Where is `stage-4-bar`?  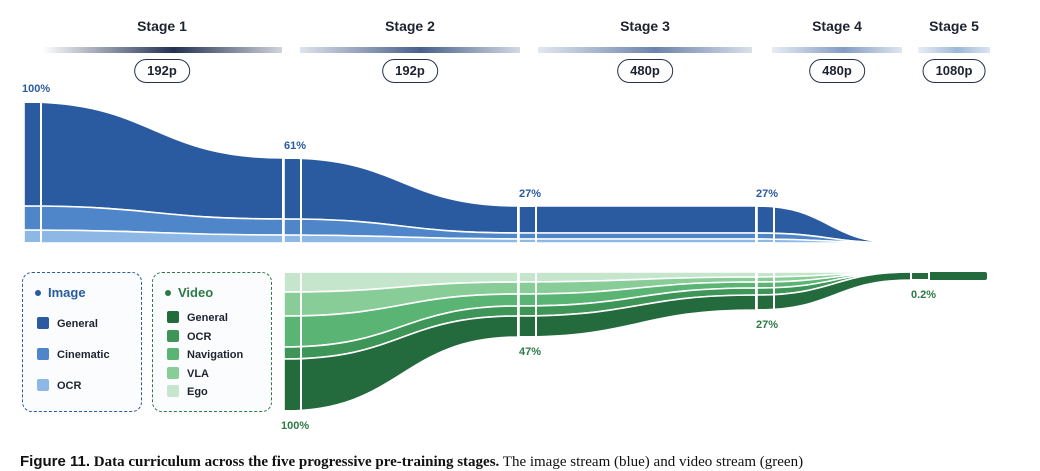 stage-4-bar is located at coordinates (837, 50).